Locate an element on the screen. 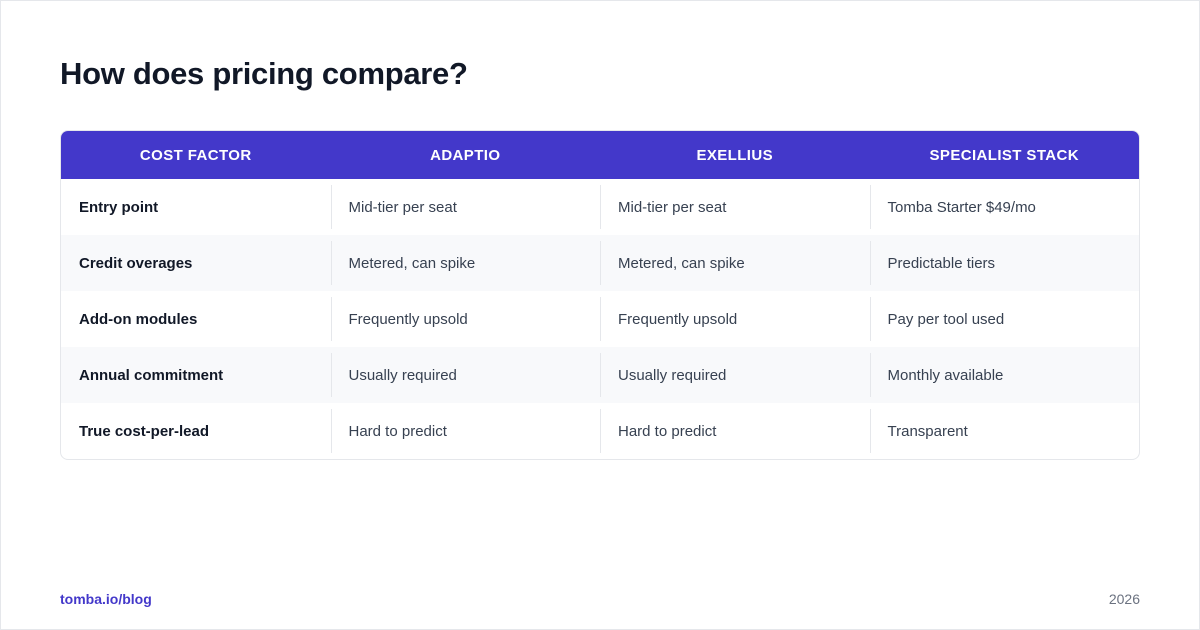 The width and height of the screenshot is (1200, 630). table-cell: Transparent is located at coordinates (1004, 431).